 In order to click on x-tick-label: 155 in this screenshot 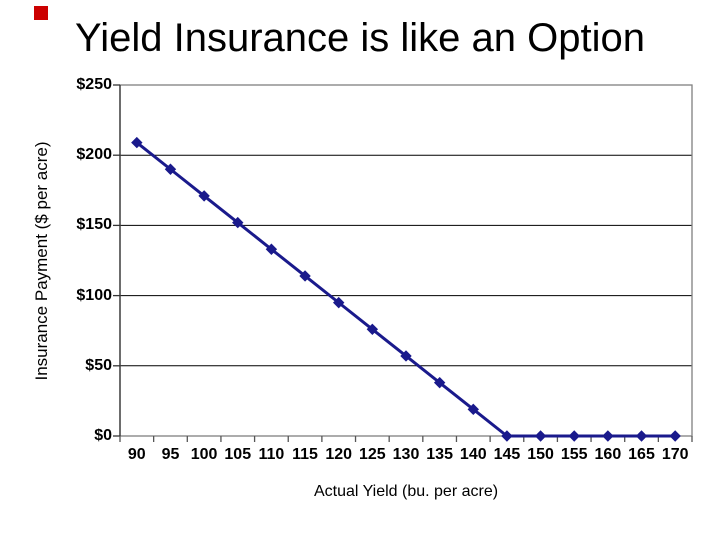, I will do `click(574, 454)`.